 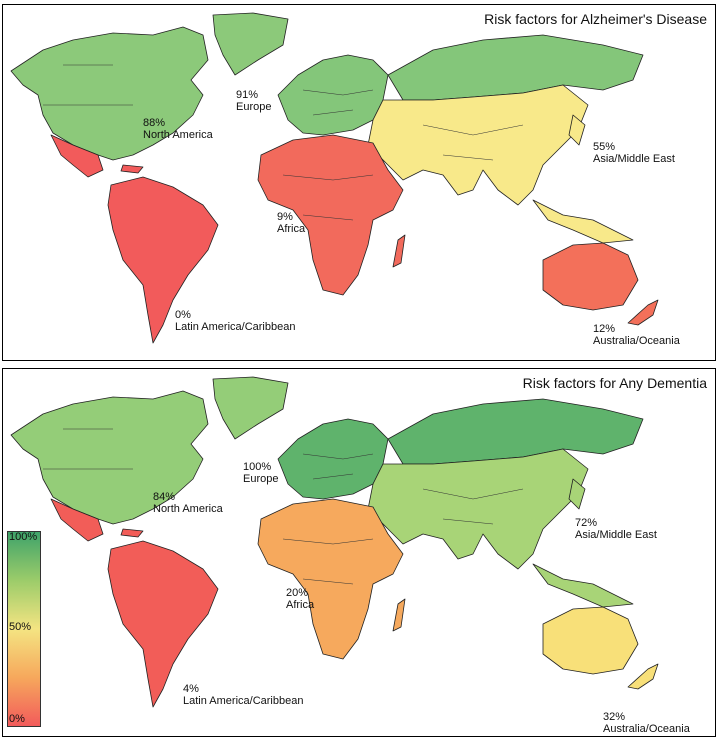 I want to click on label-asia: 72% Asia/Middle East, so click(x=616, y=529).